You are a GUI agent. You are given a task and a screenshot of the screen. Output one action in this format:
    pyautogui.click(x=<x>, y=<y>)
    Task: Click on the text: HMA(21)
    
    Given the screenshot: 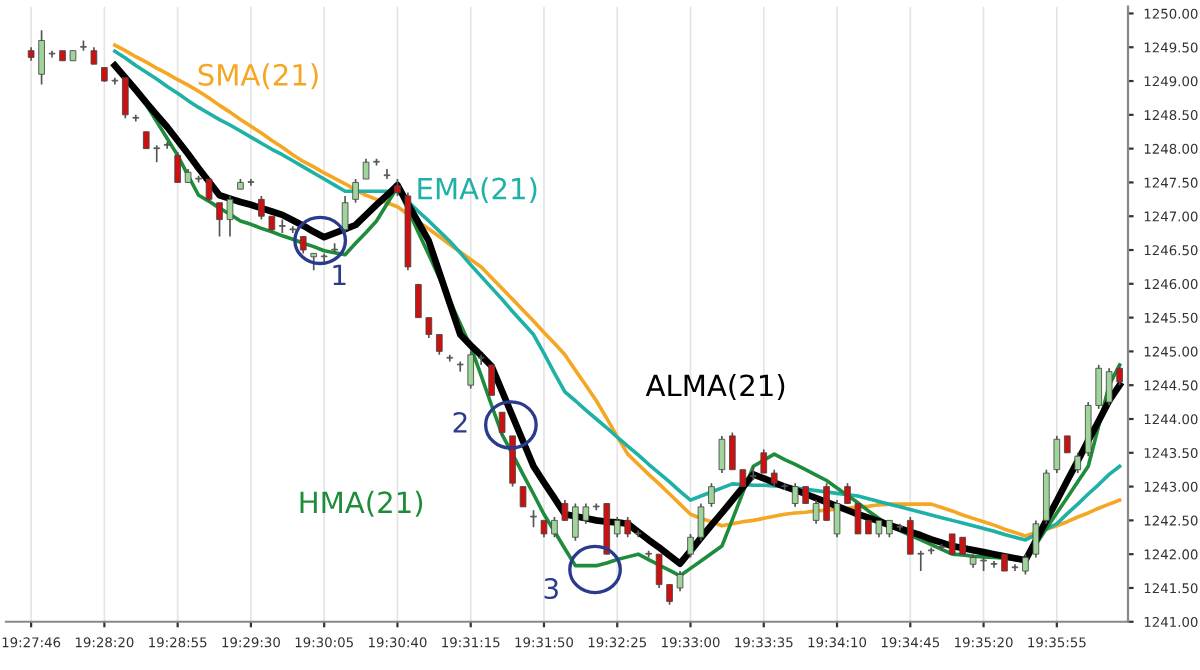 What is the action you would take?
    pyautogui.click(x=361, y=503)
    